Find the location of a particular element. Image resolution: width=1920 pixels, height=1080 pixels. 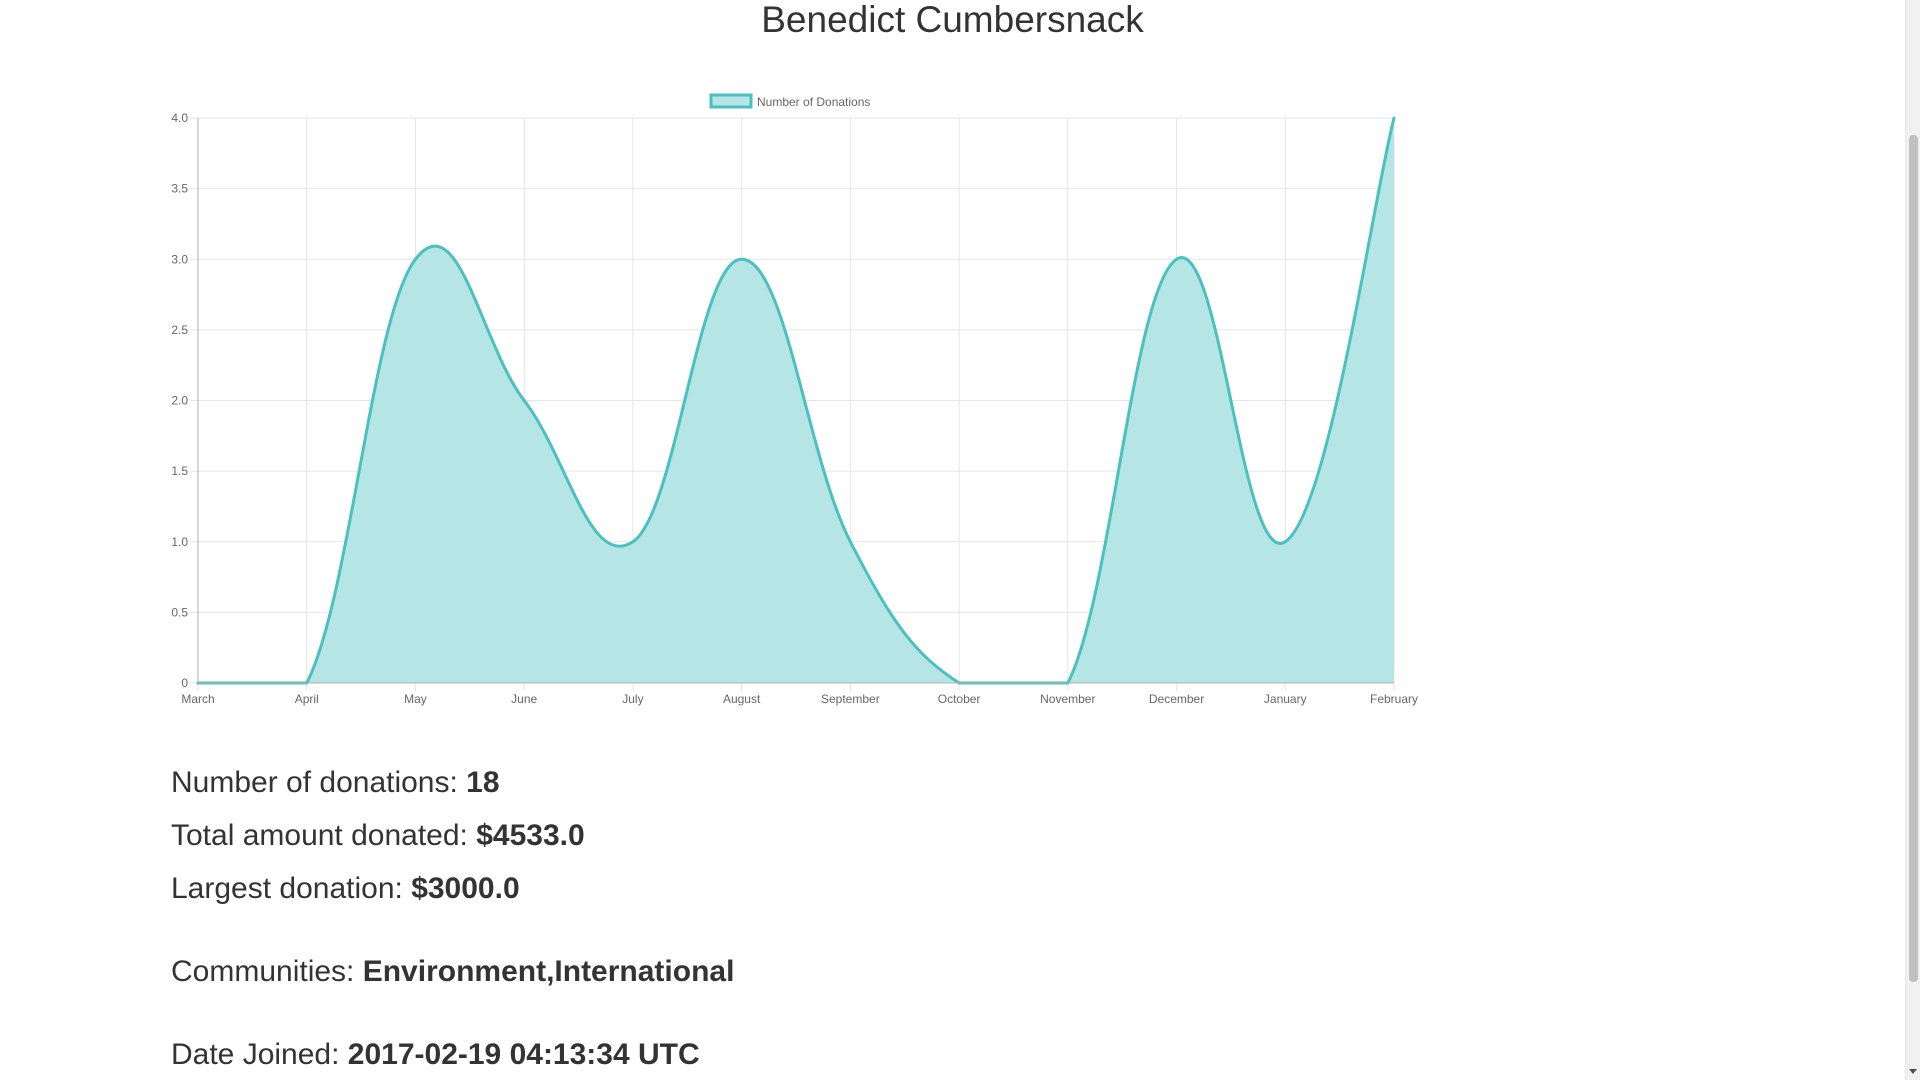

x-tick-label: June is located at coordinates (524, 699).